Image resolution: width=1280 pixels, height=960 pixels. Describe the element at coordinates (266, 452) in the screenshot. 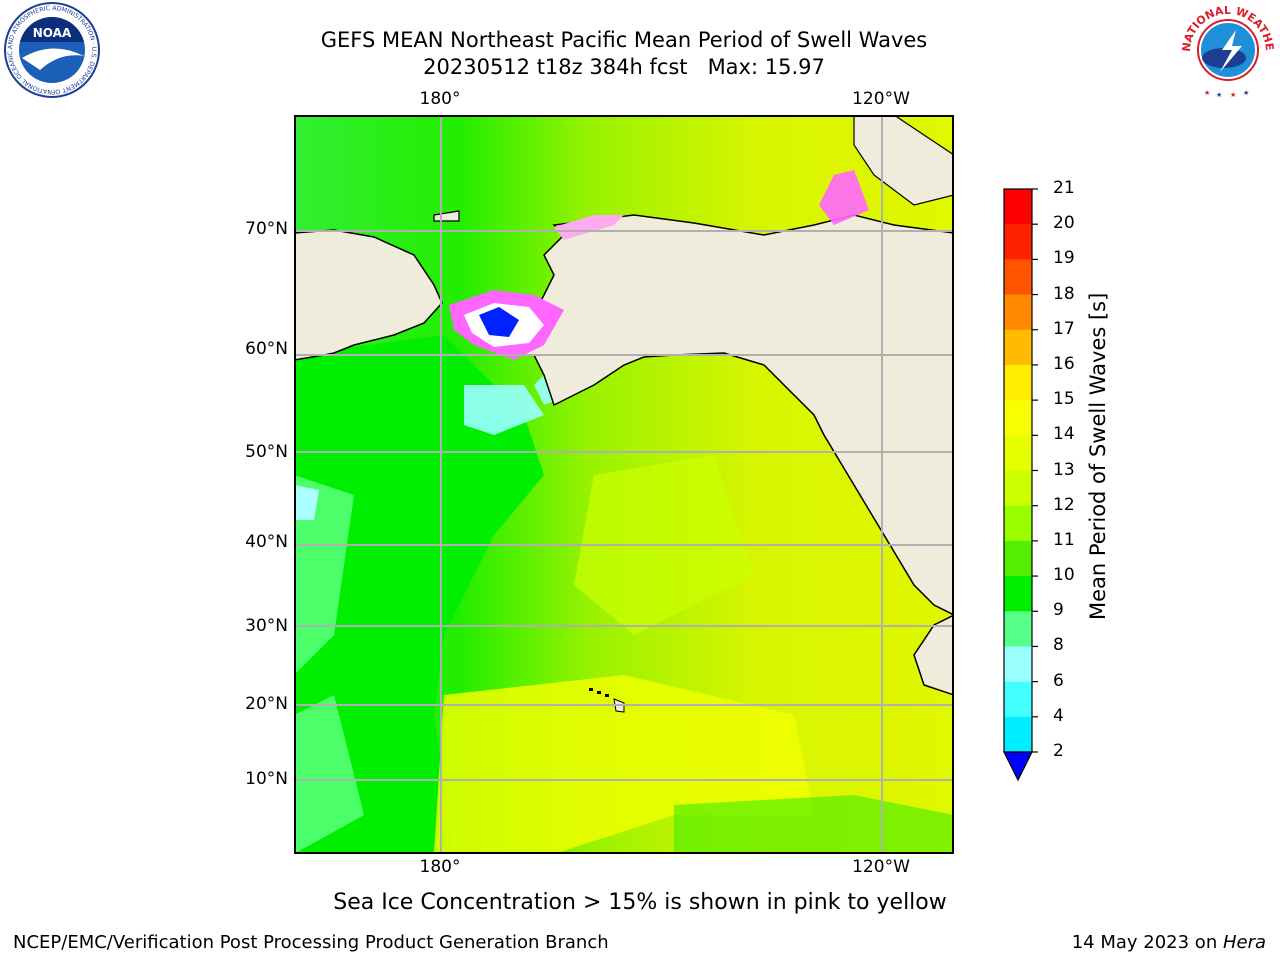

I see `lat-label-50n: 50°N` at that location.